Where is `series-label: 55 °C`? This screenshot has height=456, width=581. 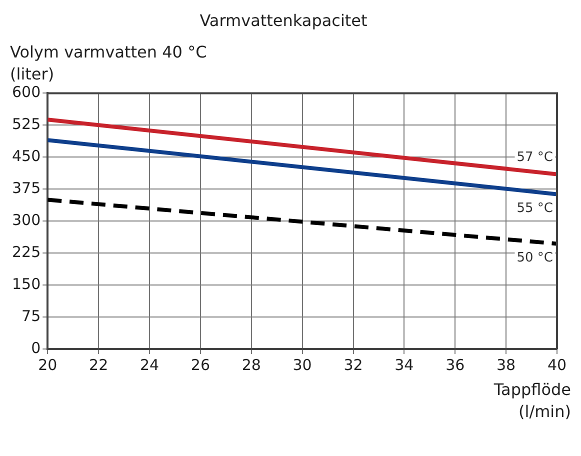 series-label: 55 °C is located at coordinates (534, 208).